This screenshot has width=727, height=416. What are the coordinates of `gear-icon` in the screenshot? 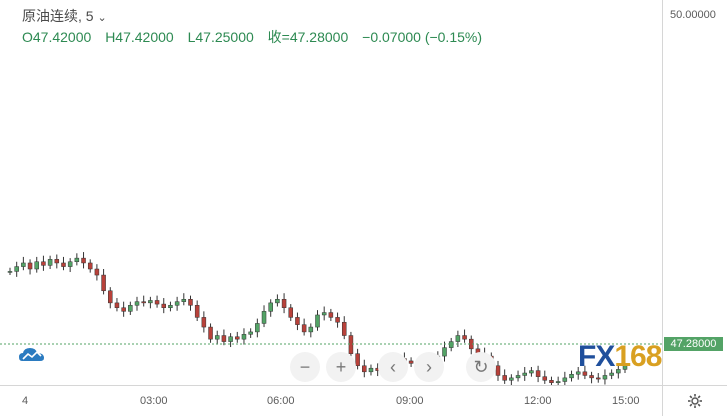 It's located at (695, 401).